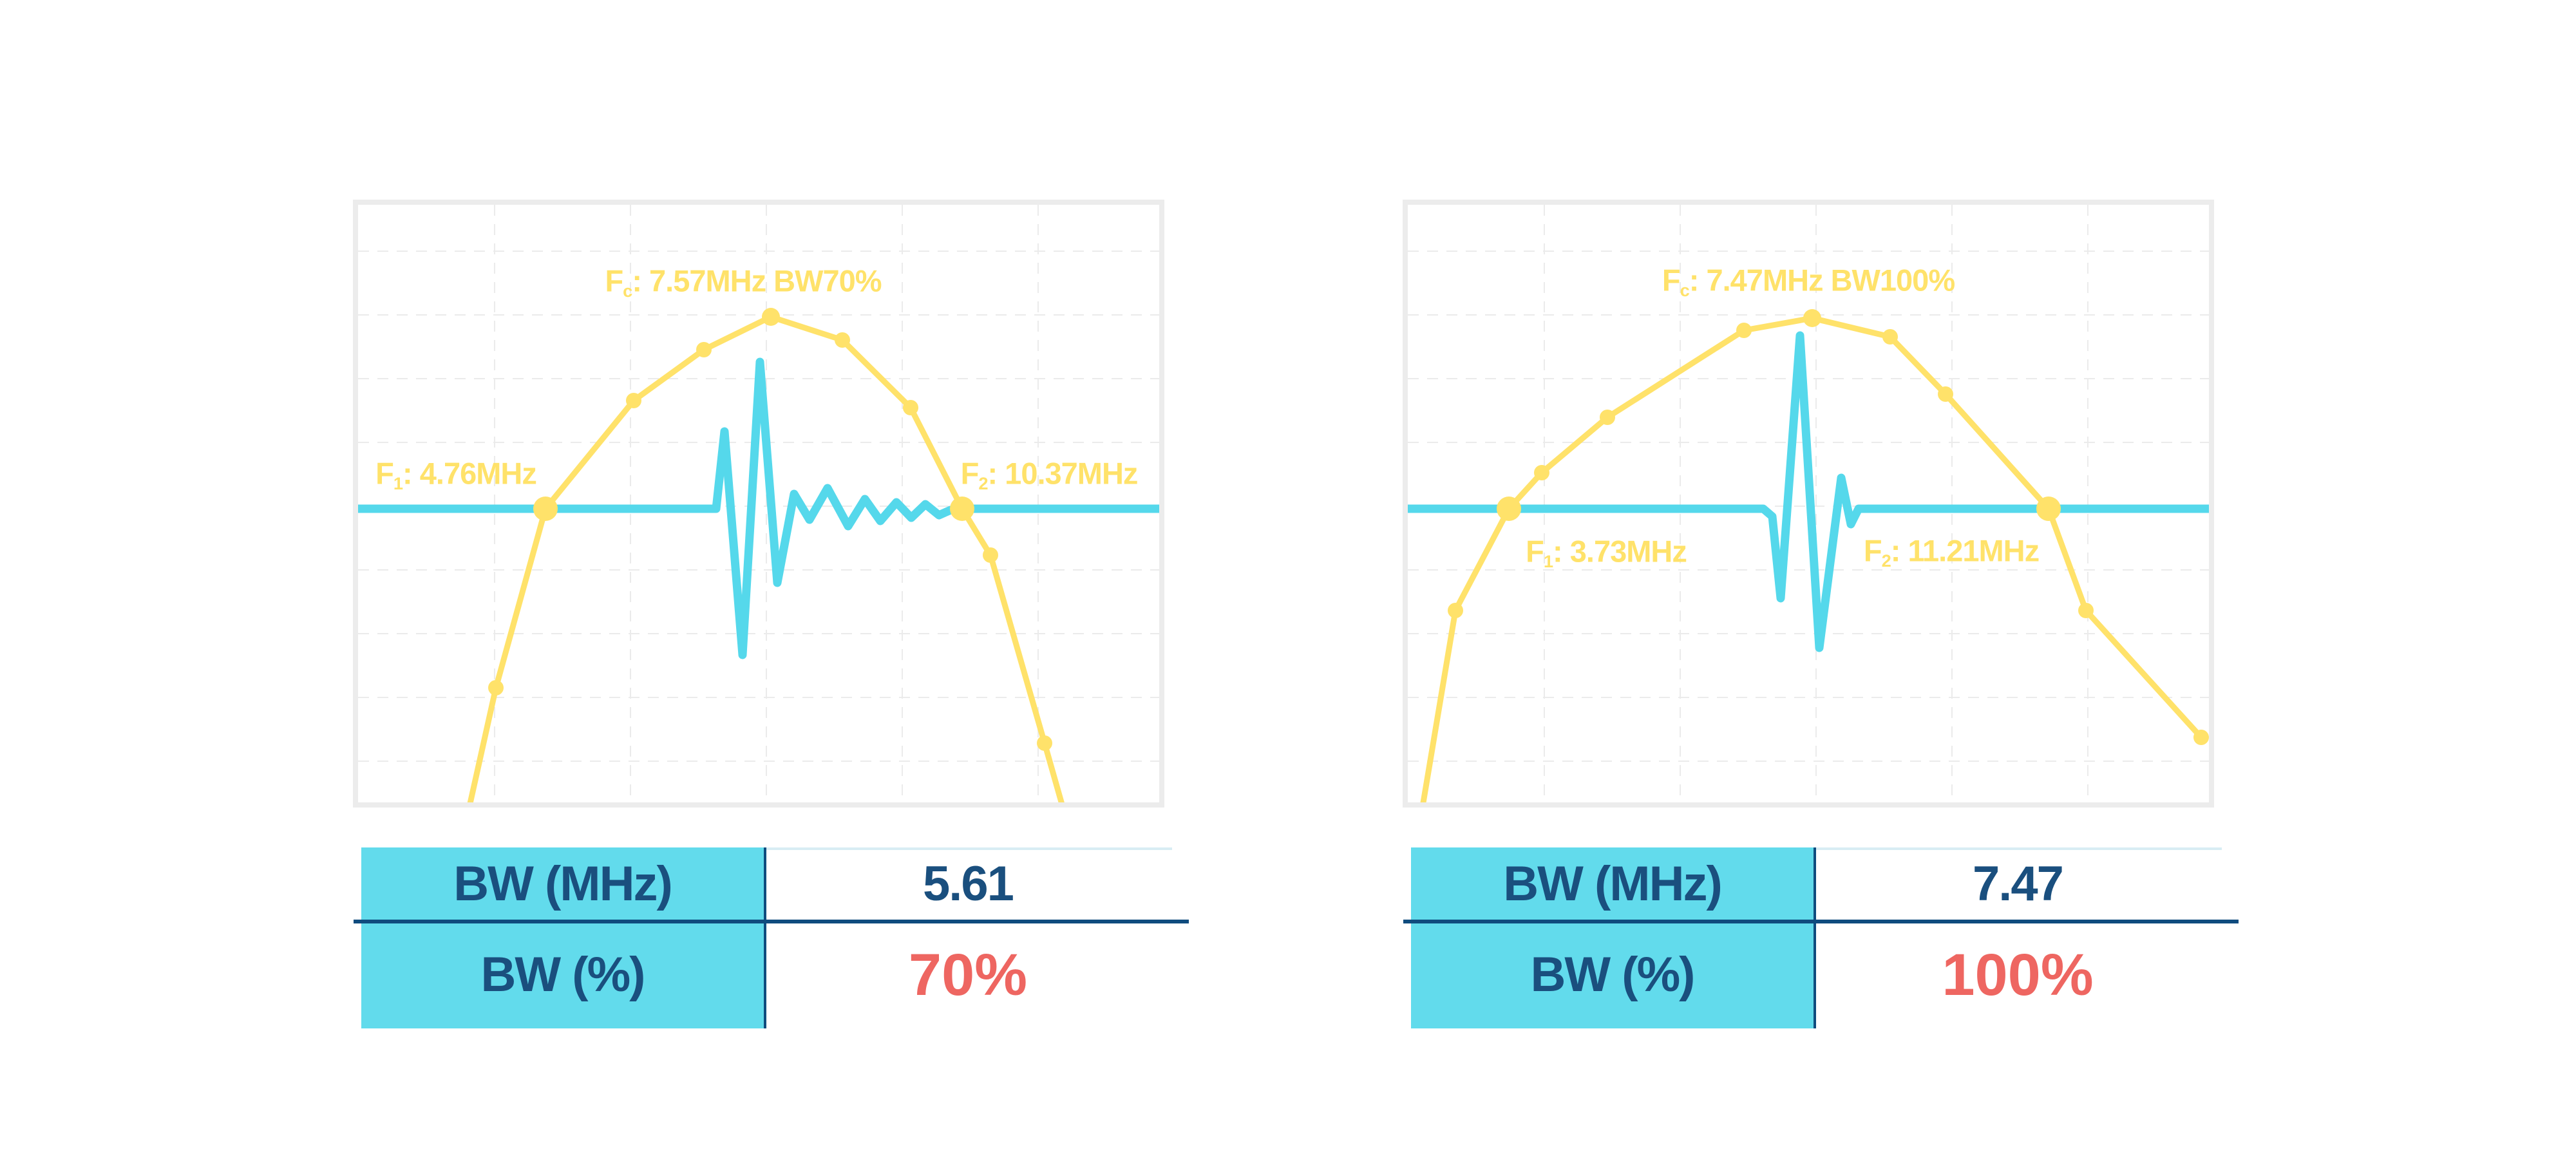 The height and width of the screenshot is (1154, 2576). I want to click on bw-table: BW (MHz) 5.61 BW (%) 70%, so click(772, 937).